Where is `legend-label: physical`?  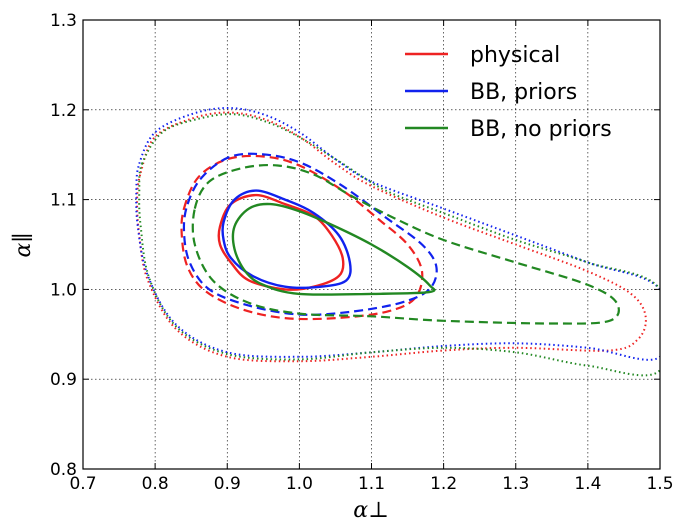 legend-label: physical is located at coordinates (515, 55).